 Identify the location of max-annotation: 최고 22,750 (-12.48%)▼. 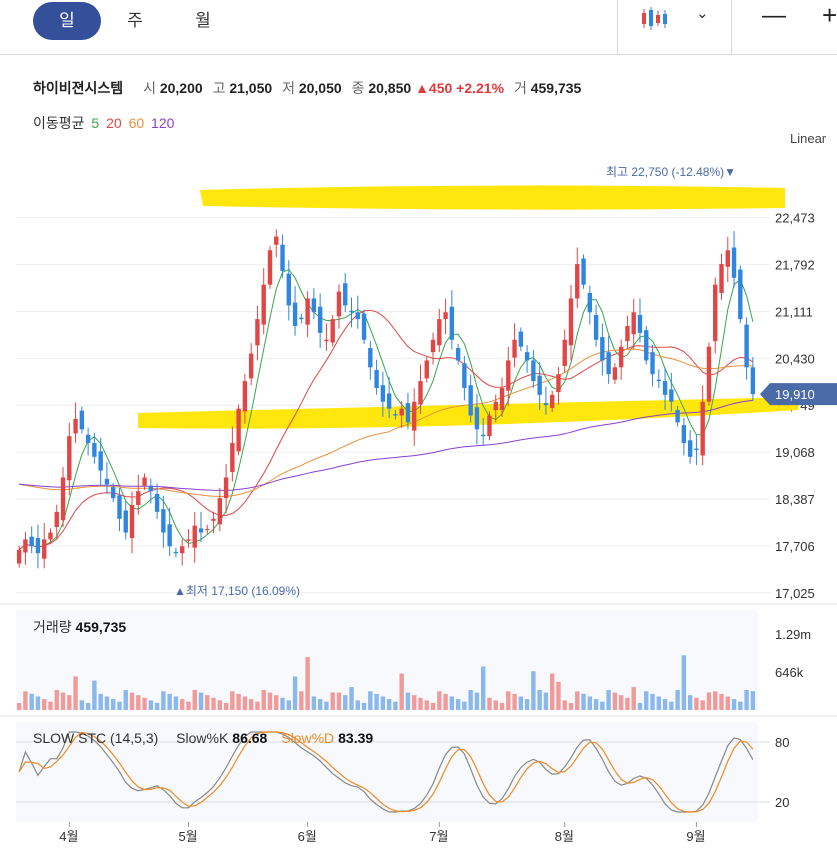
(671, 172).